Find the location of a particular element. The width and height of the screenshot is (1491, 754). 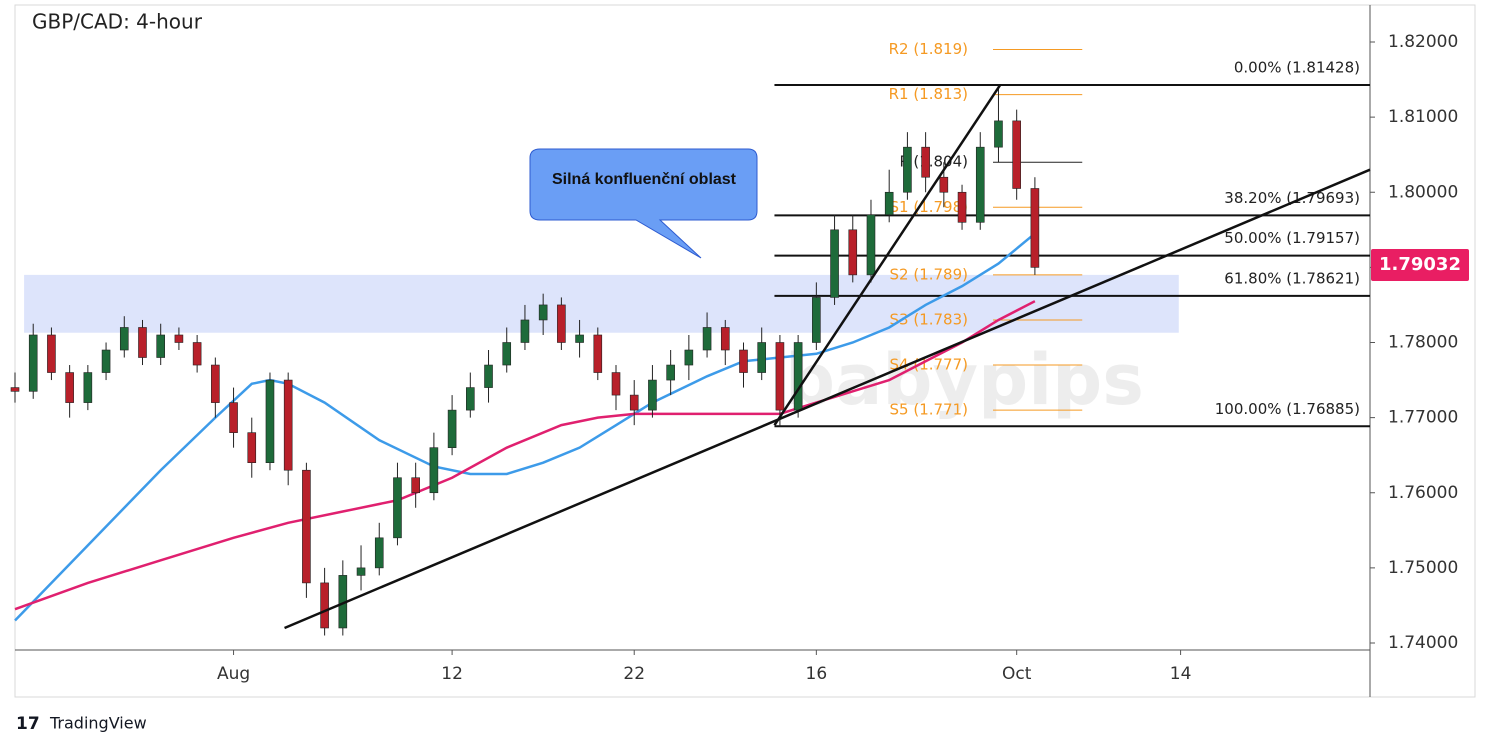

last-price-box is located at coordinates (1420, 264).